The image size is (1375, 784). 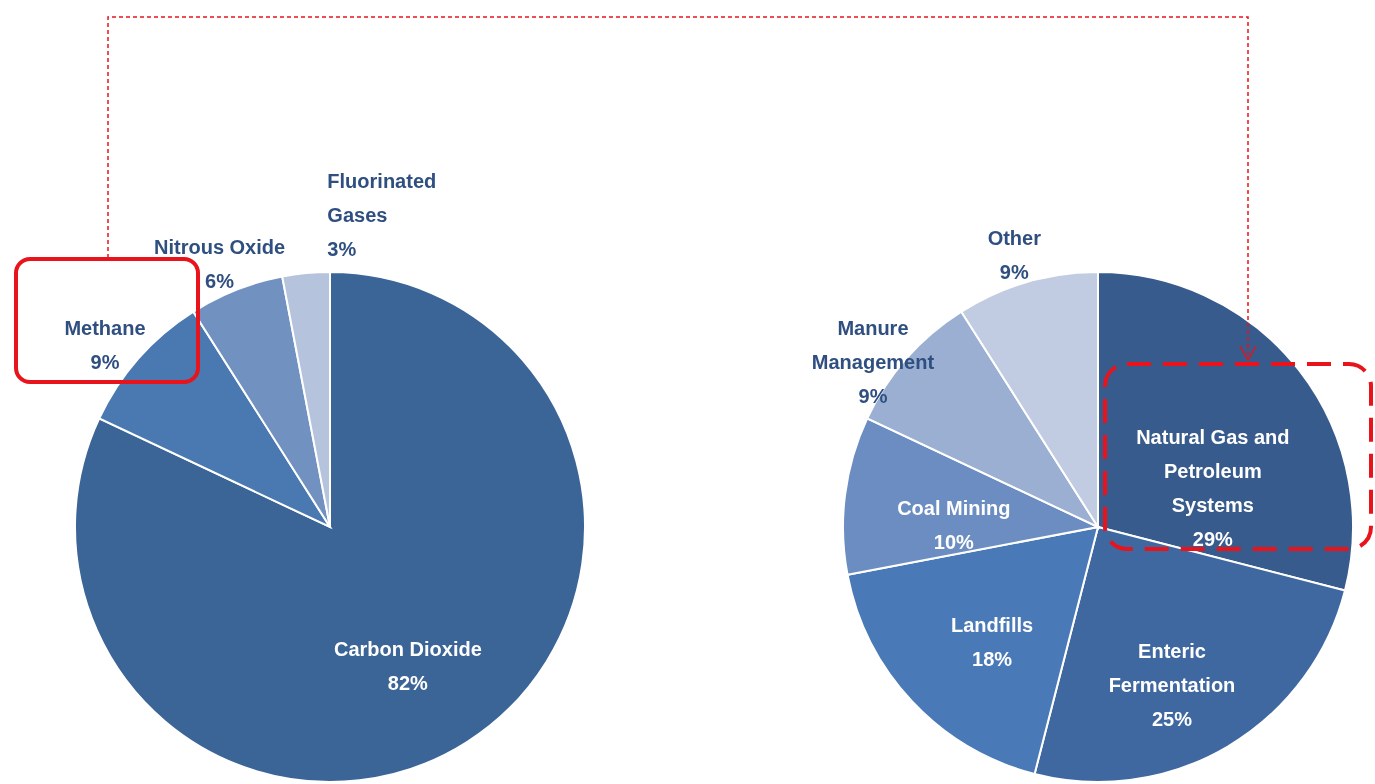 I want to click on slice-label: Carbon Dioxide, so click(x=407, y=648).